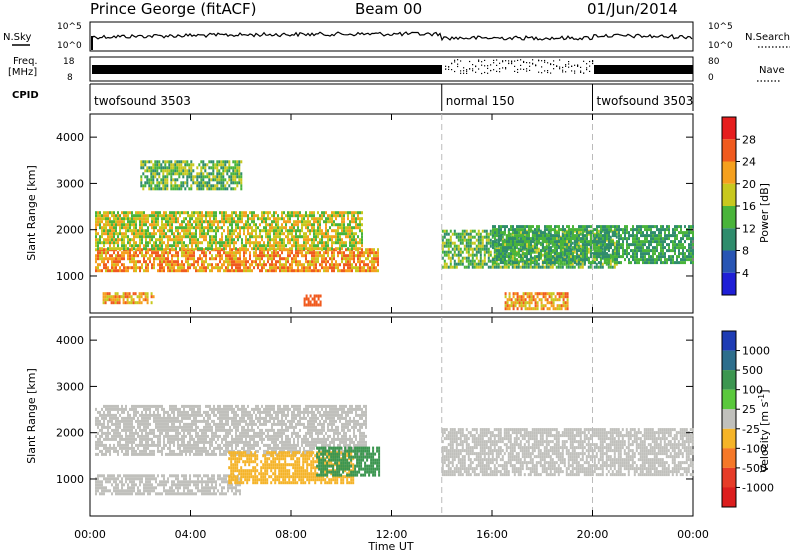 Image resolution: width=800 pixels, height=554 pixels. What do you see at coordinates (69, 27) in the screenshot?
I see `noise-tick-left-top: 10^5` at bounding box center [69, 27].